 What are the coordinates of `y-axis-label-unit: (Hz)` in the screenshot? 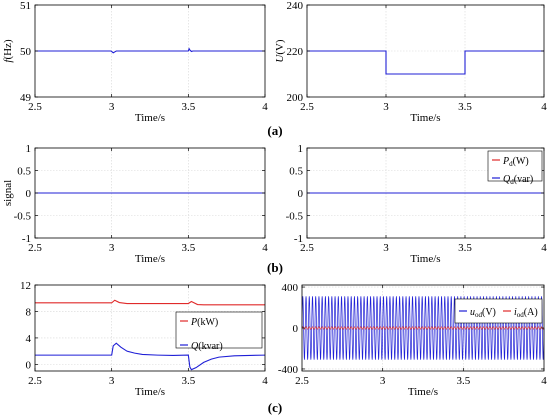 It's located at (8, 49).